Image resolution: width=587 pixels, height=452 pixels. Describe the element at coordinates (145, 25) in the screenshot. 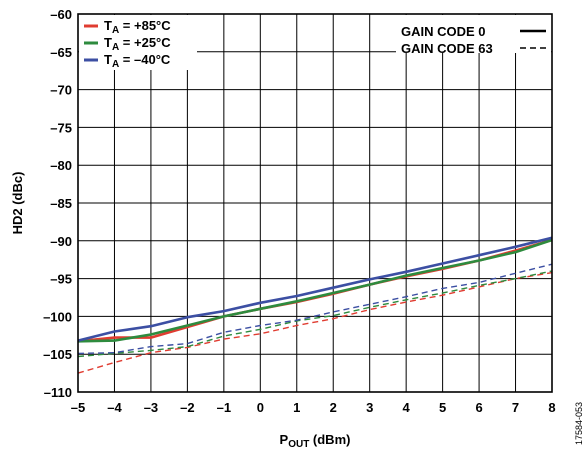

I see `temperature-legend-value: = +85°C` at that location.